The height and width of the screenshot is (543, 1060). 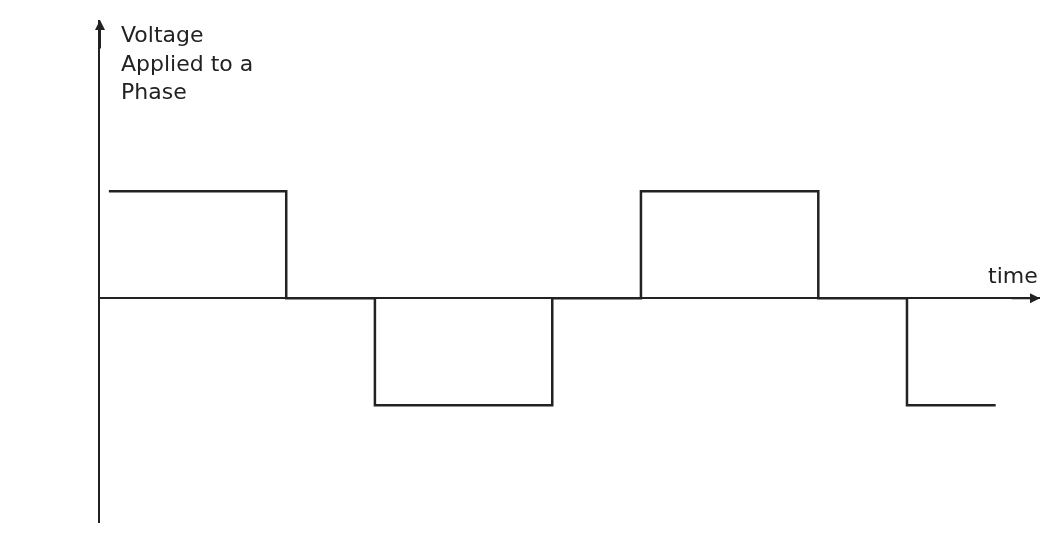 What do you see at coordinates (1013, 275) in the screenshot?
I see `x-axis-title: time` at bounding box center [1013, 275].